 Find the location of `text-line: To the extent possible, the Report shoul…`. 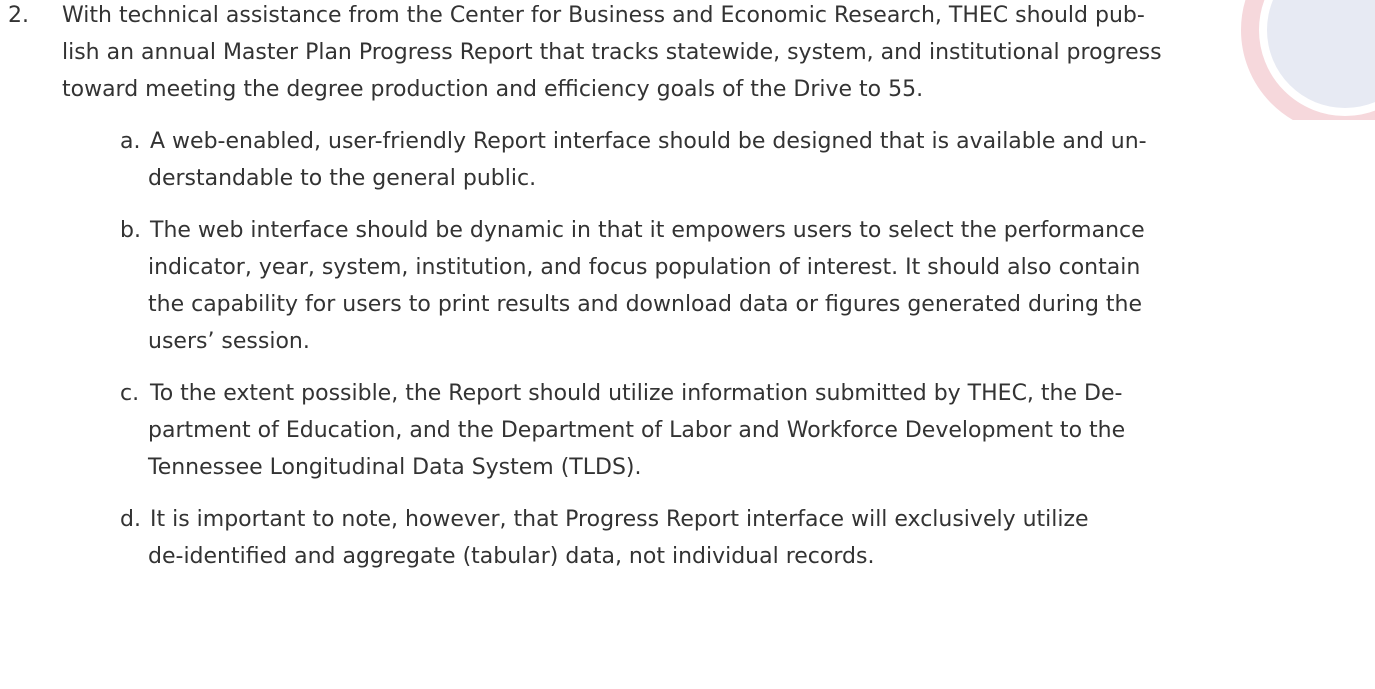

text-line: To the extent possible, the Report shoul… is located at coordinates (636, 393).